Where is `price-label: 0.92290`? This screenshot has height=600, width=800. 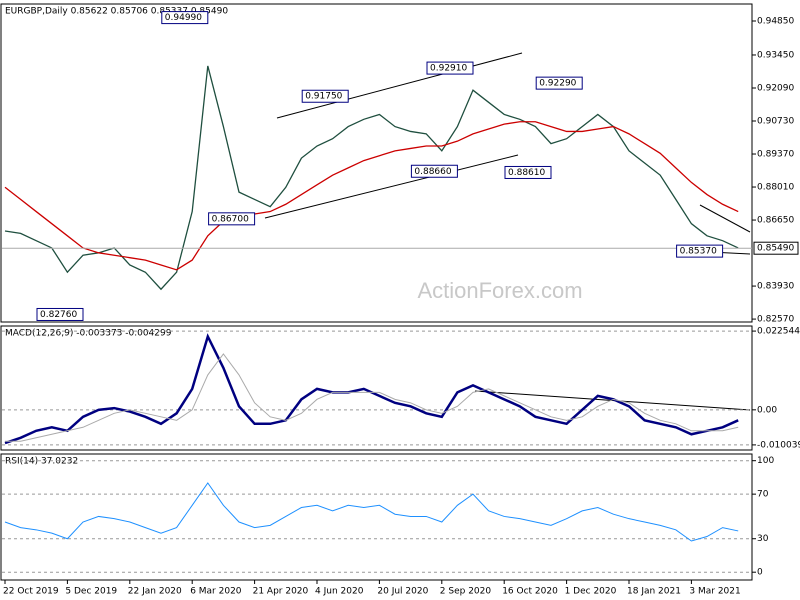 price-label: 0.92290 is located at coordinates (557, 84).